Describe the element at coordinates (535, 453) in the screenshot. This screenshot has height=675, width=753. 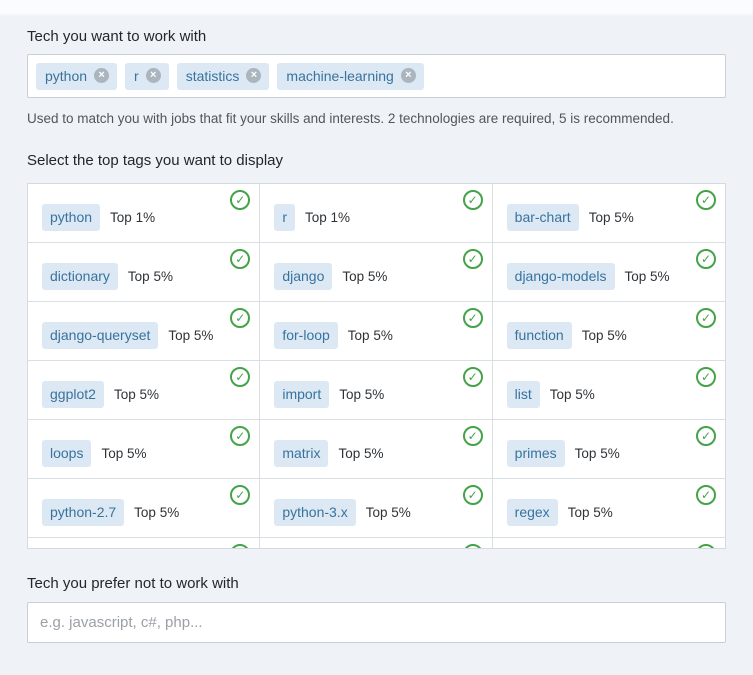
I see `tag-chip: primes` at that location.